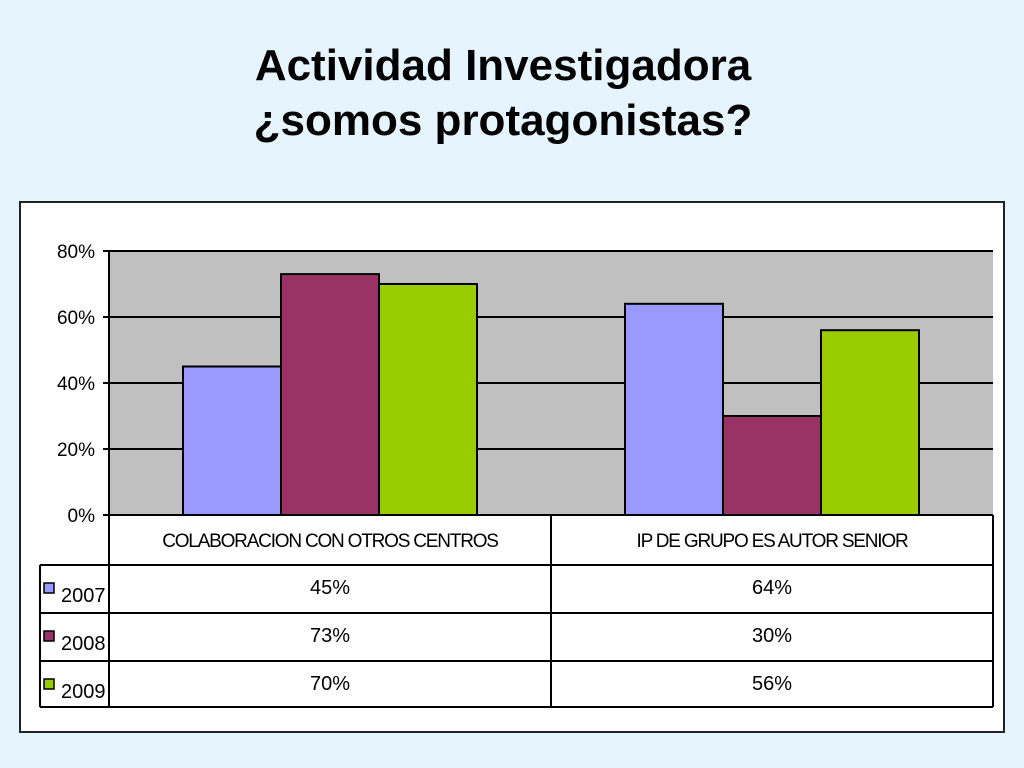 The image size is (1024, 768). I want to click on legend-label: 2008, so click(83, 644).